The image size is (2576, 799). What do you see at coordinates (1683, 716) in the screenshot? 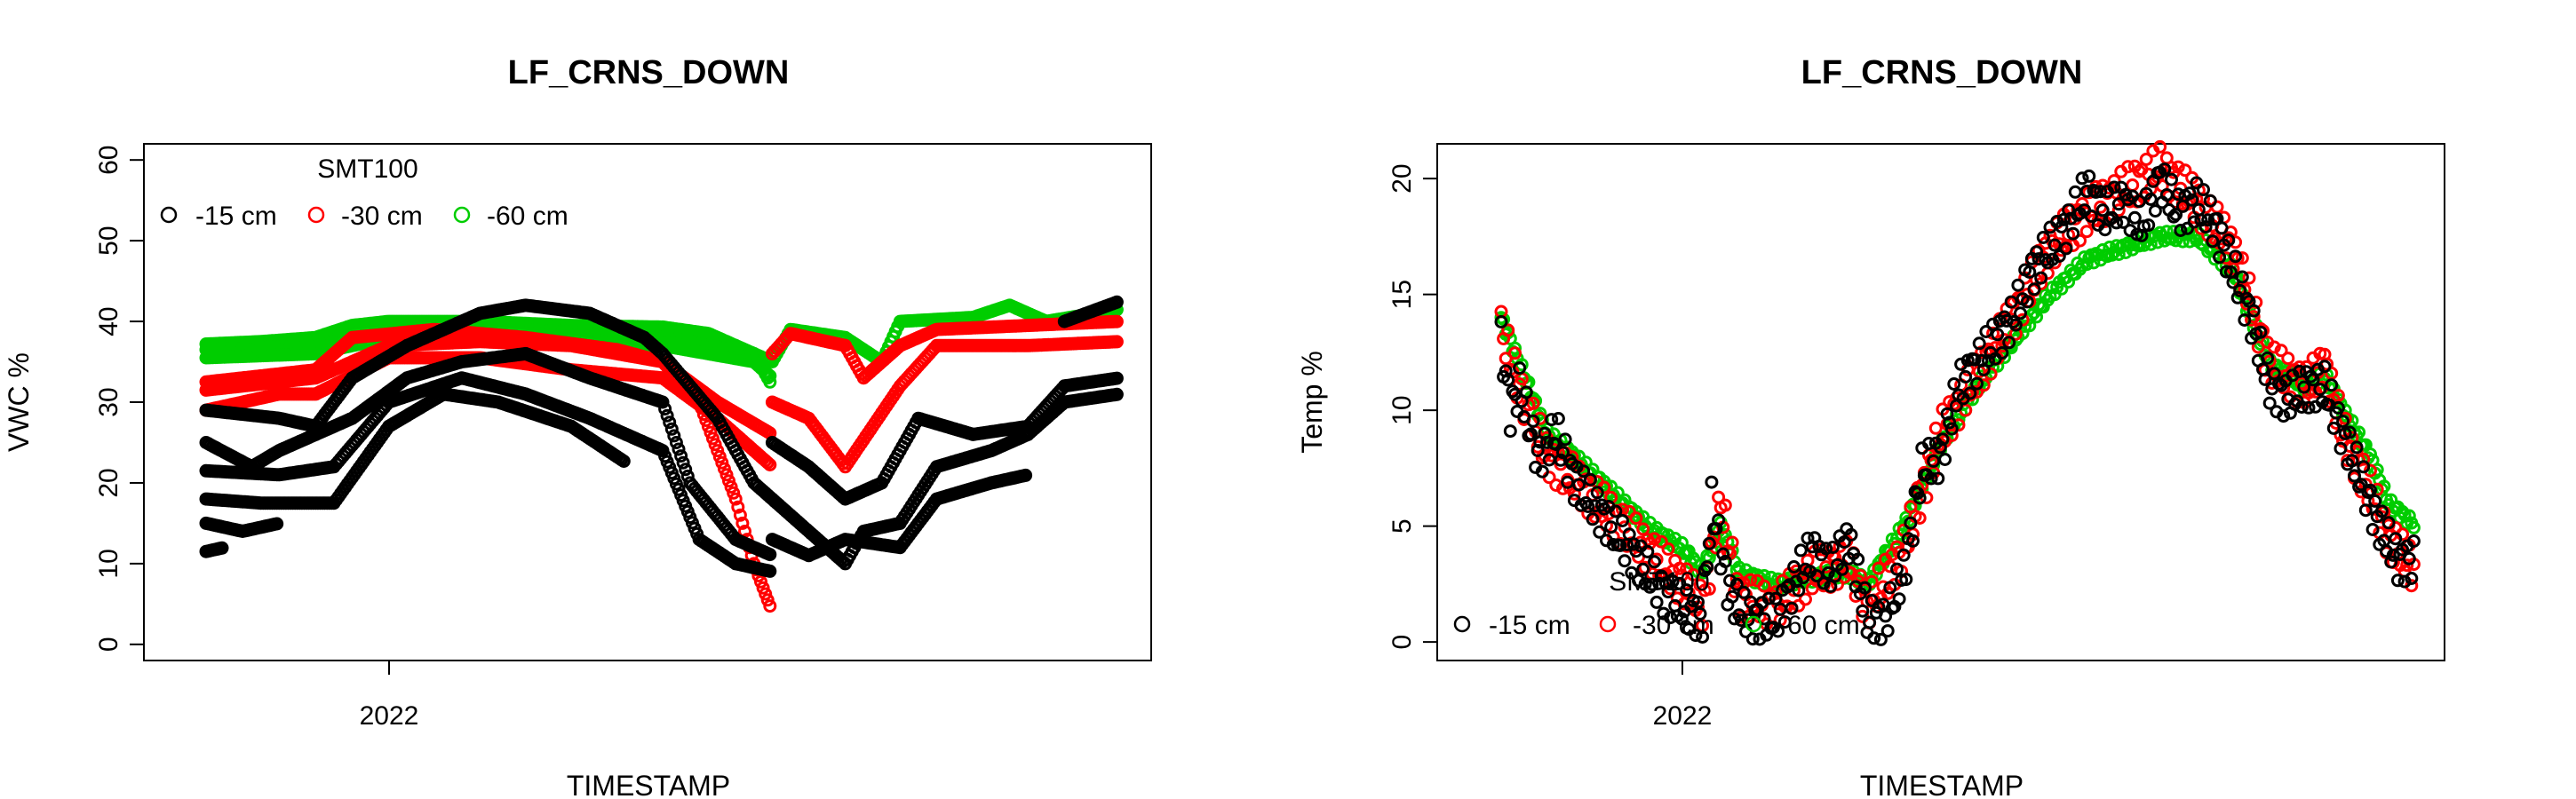
I see `right-x-tick-label: 2022` at bounding box center [1683, 716].